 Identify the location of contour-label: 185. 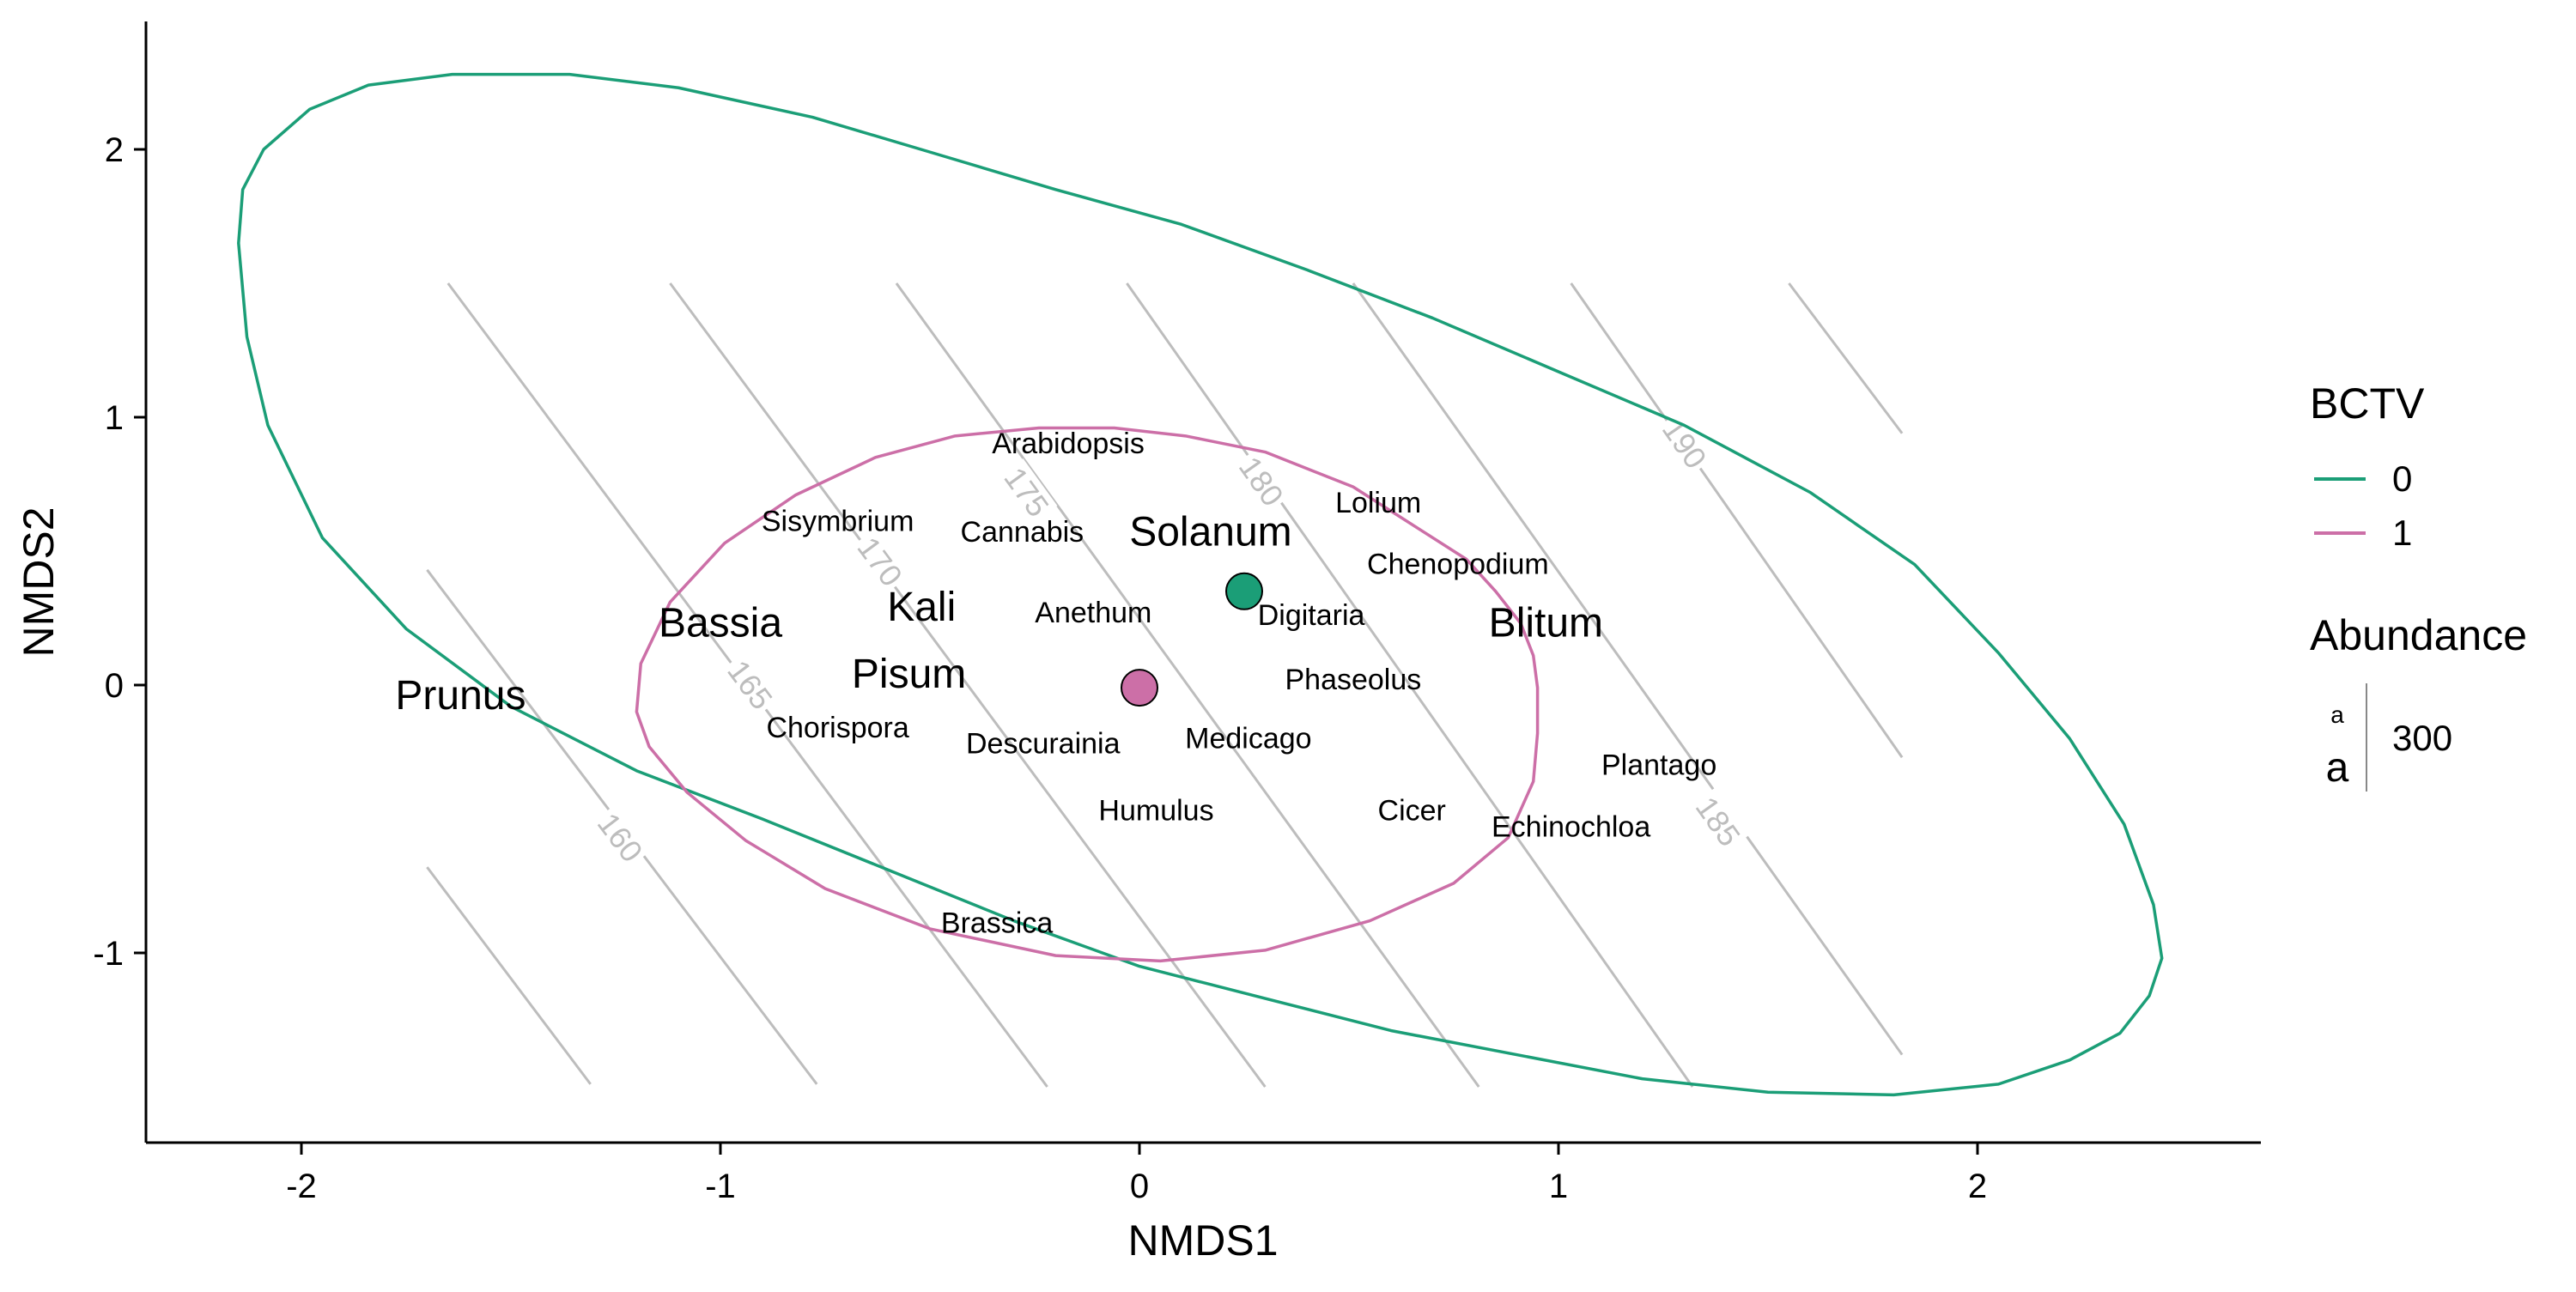
(1718, 821).